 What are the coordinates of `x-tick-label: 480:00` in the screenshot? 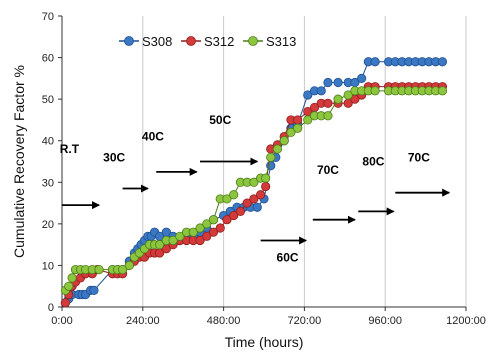 It's located at (224, 321).